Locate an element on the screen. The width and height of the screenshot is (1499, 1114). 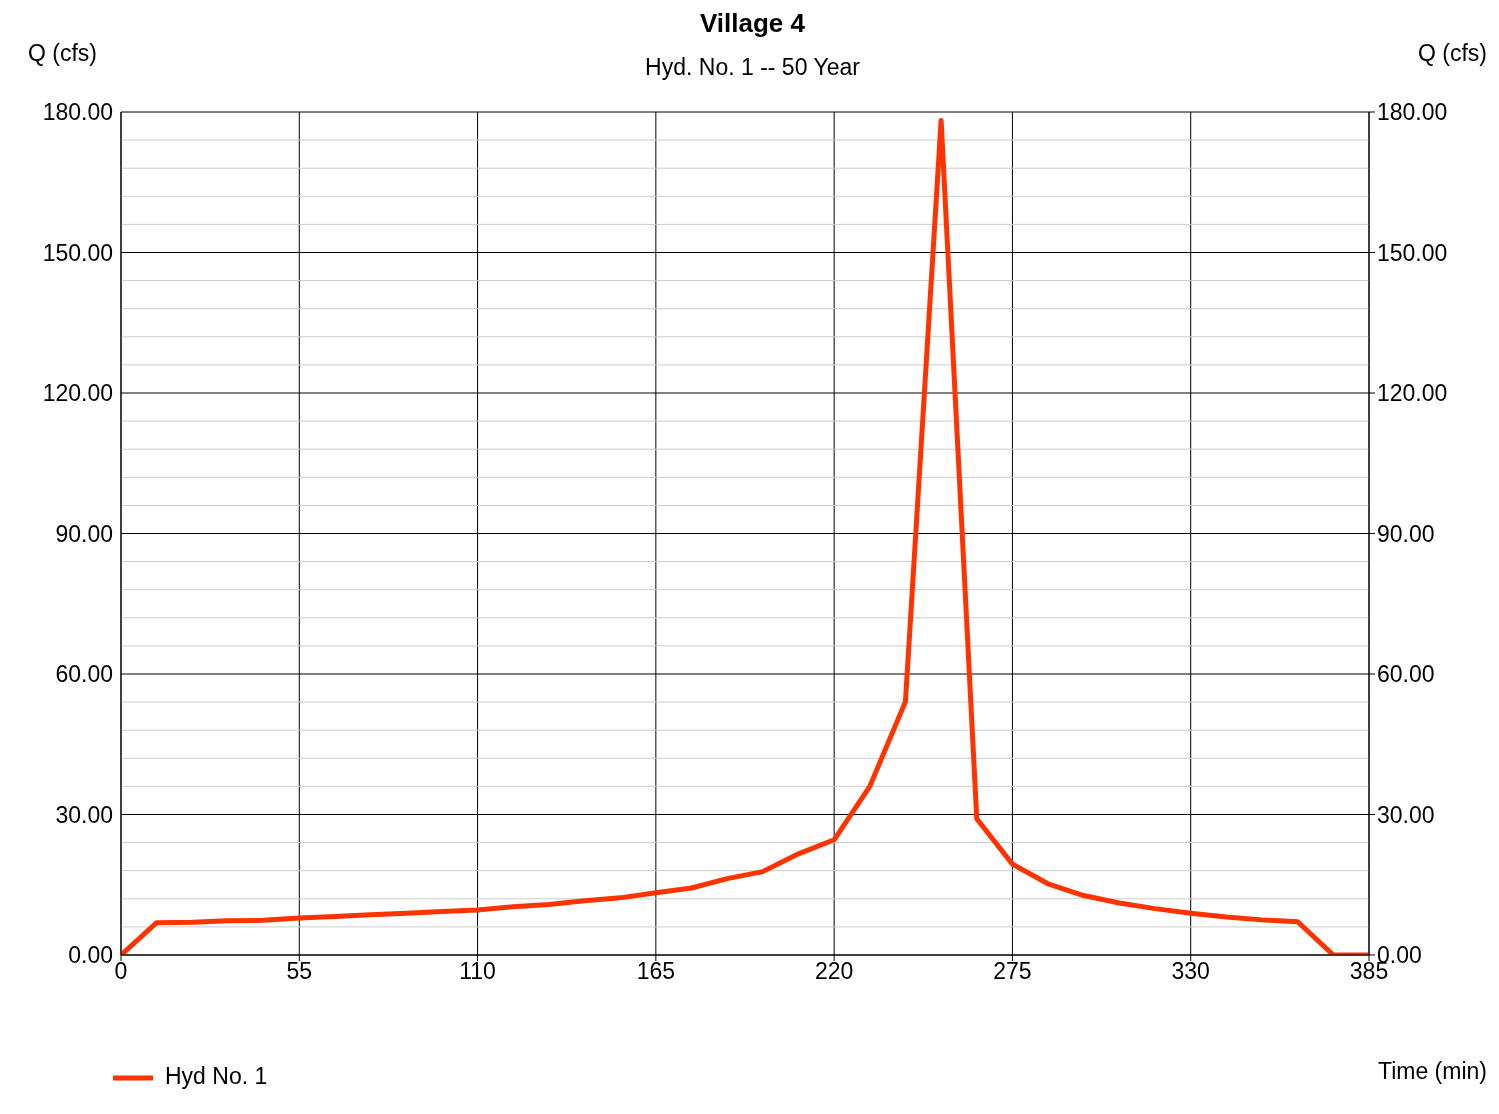
x-tick-label: 330 is located at coordinates (1190, 971).